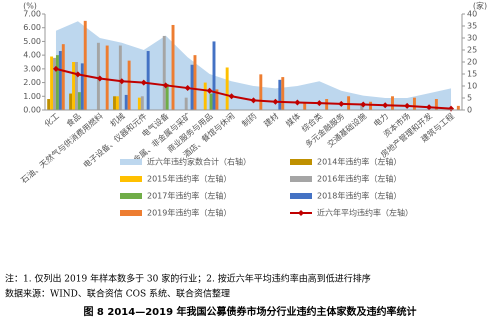  Describe the element at coordinates (32, 41) in the screenshot. I see `y-tick-label: 5.00` at that location.